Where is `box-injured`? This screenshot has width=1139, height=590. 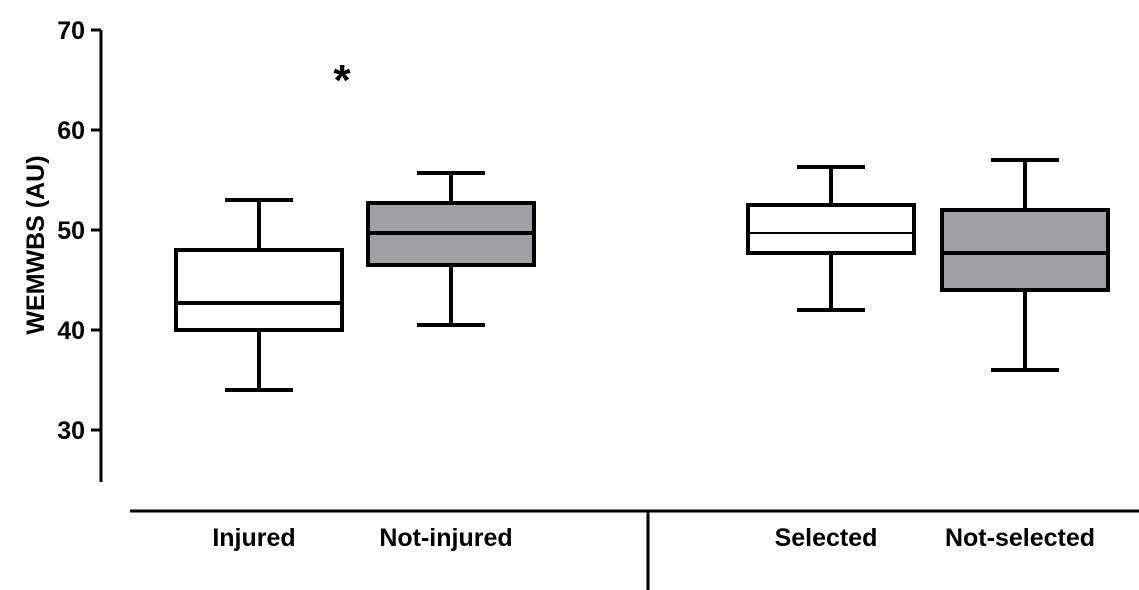 box-injured is located at coordinates (259, 295).